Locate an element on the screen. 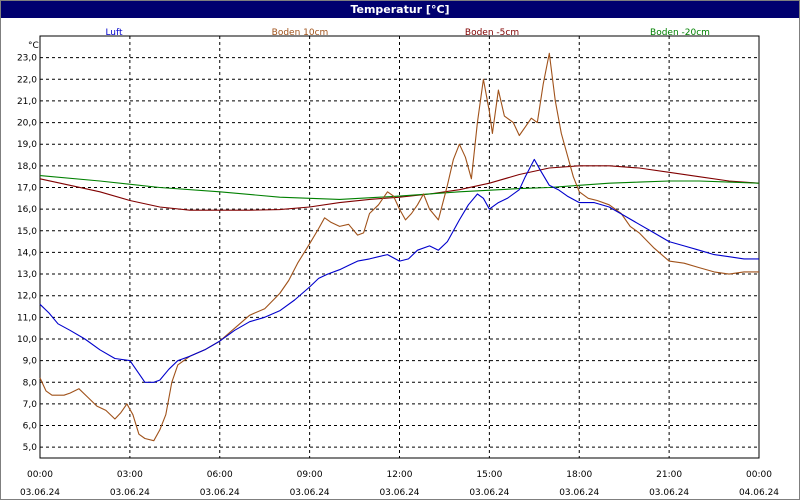 The width and height of the screenshot is (800, 500). x-tick-time: 06:00 is located at coordinates (220, 475).